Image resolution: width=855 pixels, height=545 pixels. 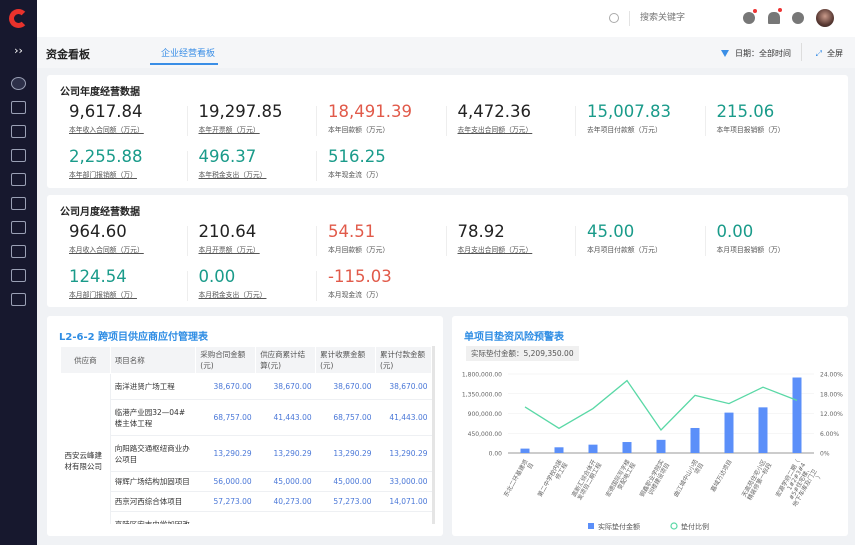 I want to click on amount-cell: 40,273.00, so click(x=285, y=501).